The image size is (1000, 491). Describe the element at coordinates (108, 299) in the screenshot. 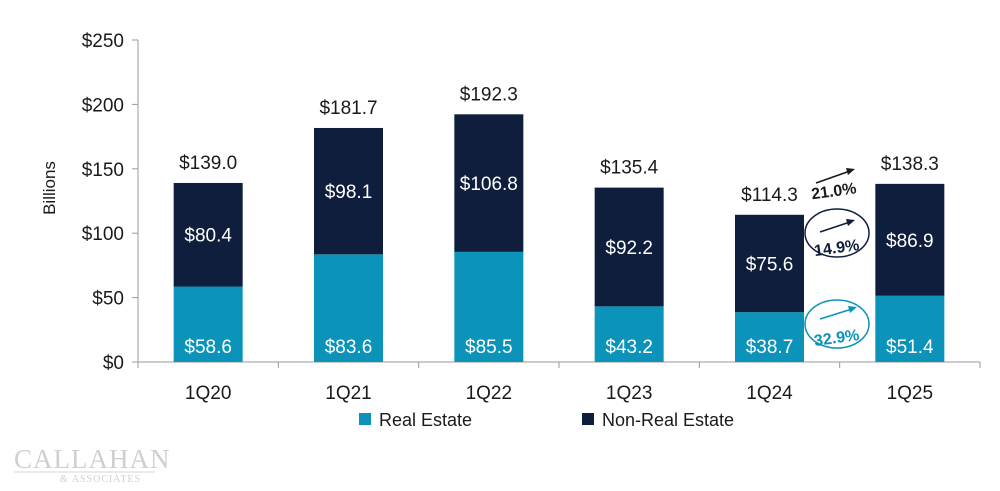

I see `y-tick-label: $50` at that location.